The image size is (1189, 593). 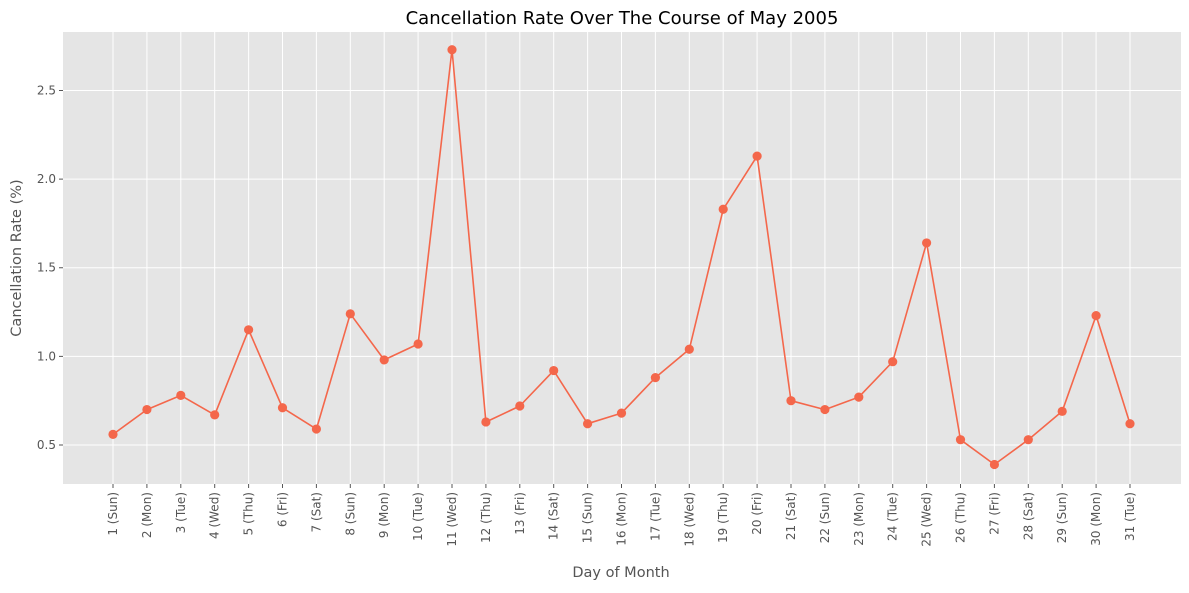 I want to click on y-tick-label: 2.0, so click(x=46, y=179).